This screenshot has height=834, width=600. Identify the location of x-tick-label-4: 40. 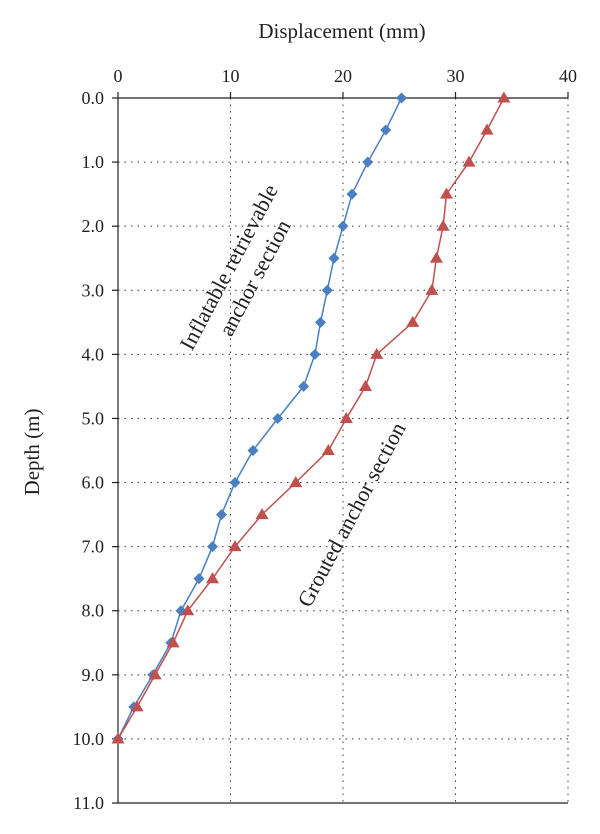
(568, 76).